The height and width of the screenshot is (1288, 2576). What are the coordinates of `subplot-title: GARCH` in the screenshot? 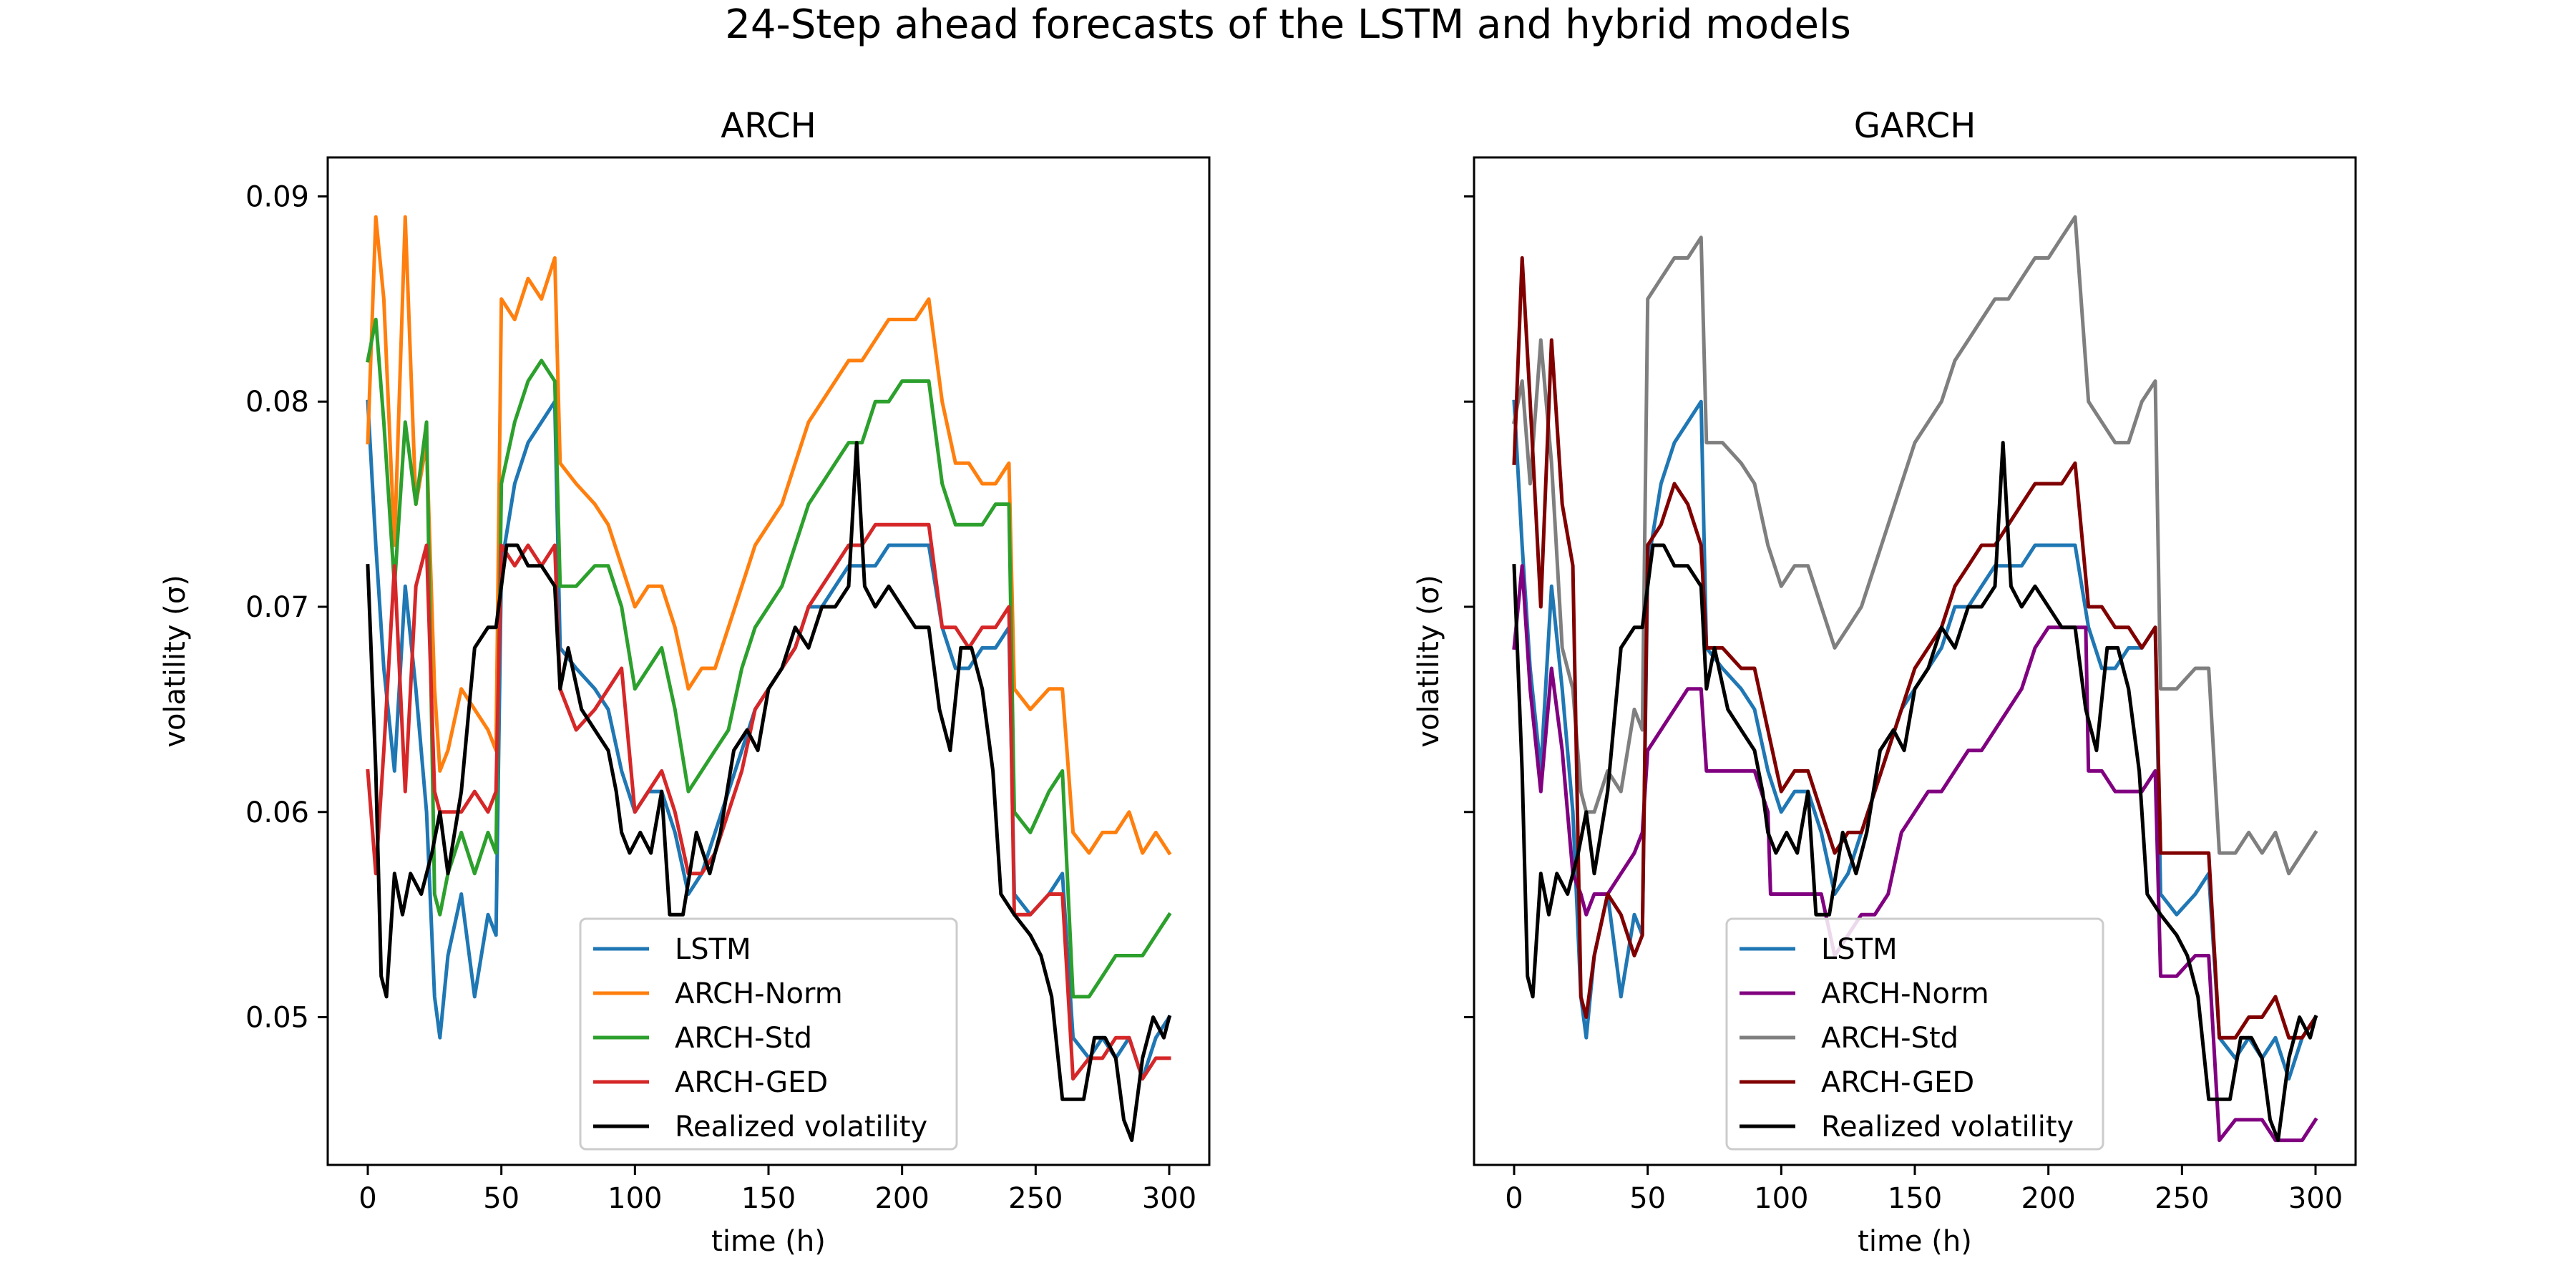 It's located at (1915, 126).